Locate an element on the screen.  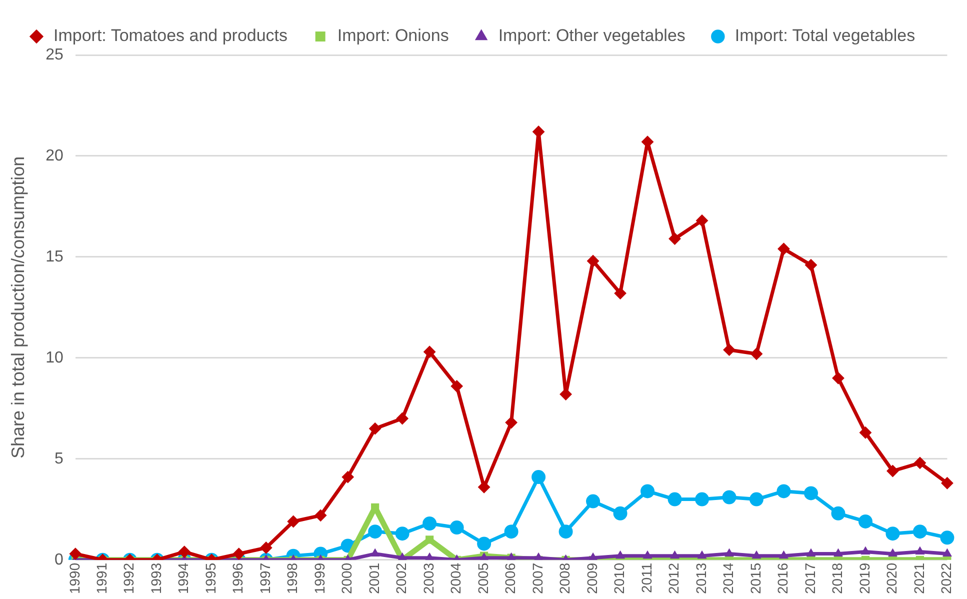
legend-label: Import: Tomatoes and products is located at coordinates (171, 36).